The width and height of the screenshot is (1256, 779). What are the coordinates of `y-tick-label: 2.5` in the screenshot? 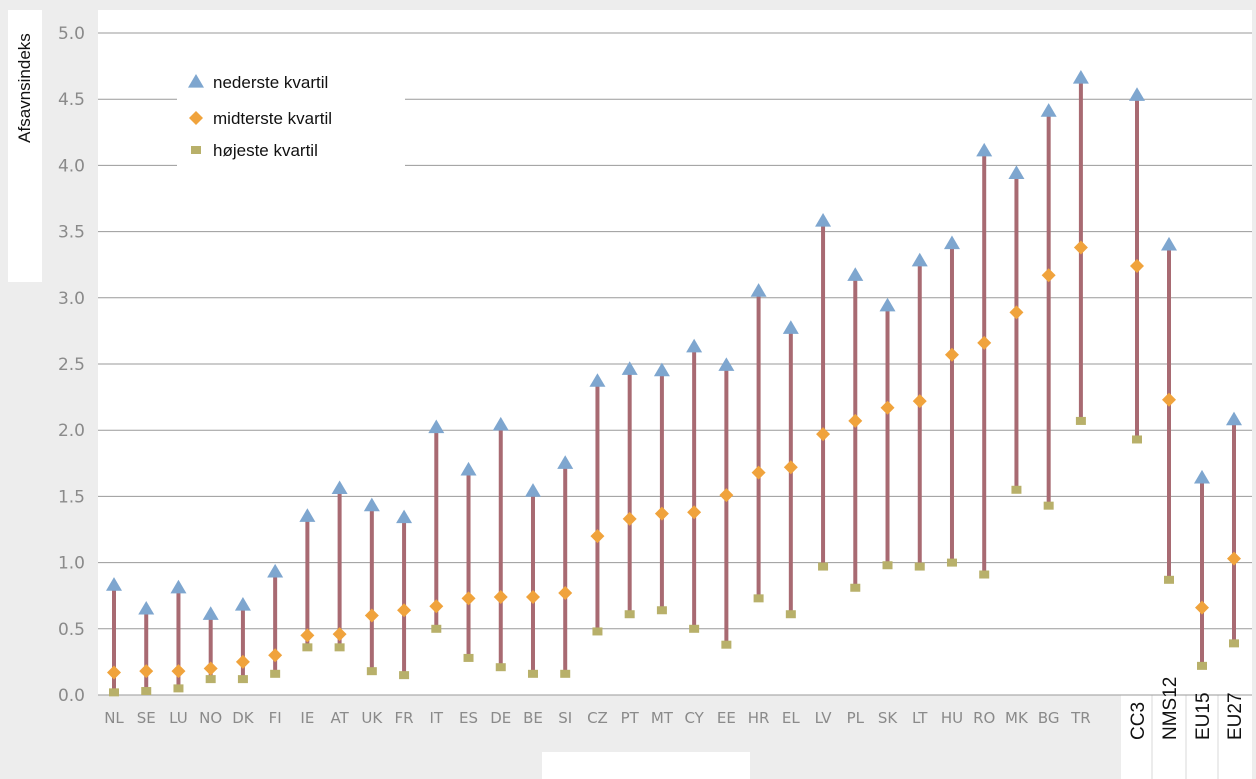 It's located at (71, 365).